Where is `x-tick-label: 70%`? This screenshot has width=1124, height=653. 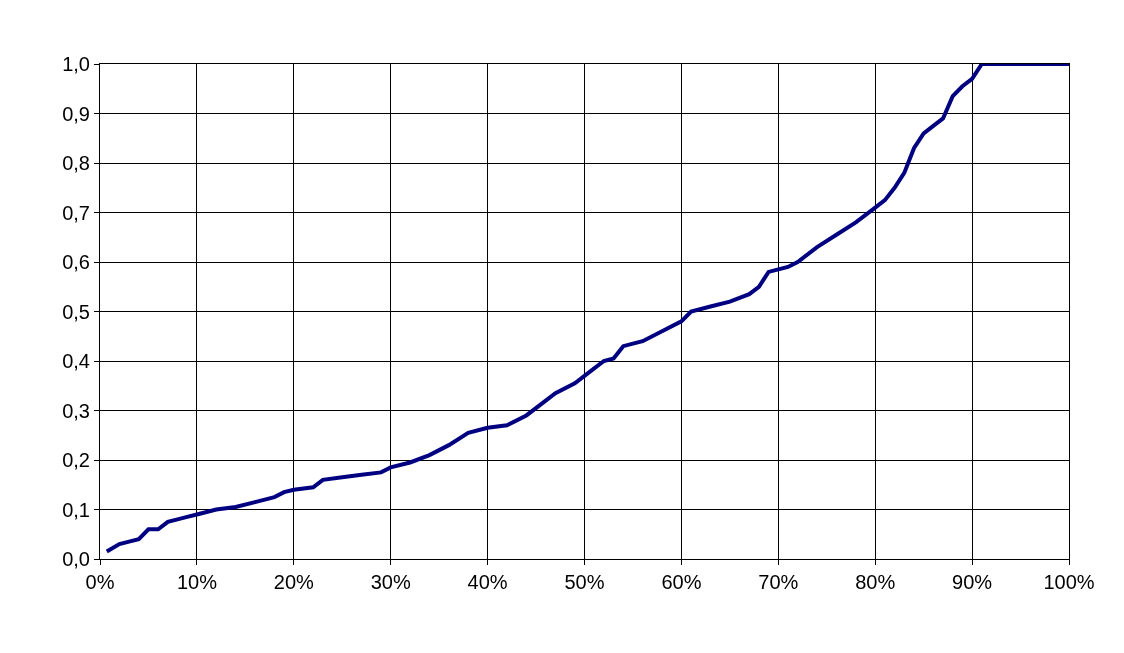 x-tick-label: 70% is located at coordinates (778, 582).